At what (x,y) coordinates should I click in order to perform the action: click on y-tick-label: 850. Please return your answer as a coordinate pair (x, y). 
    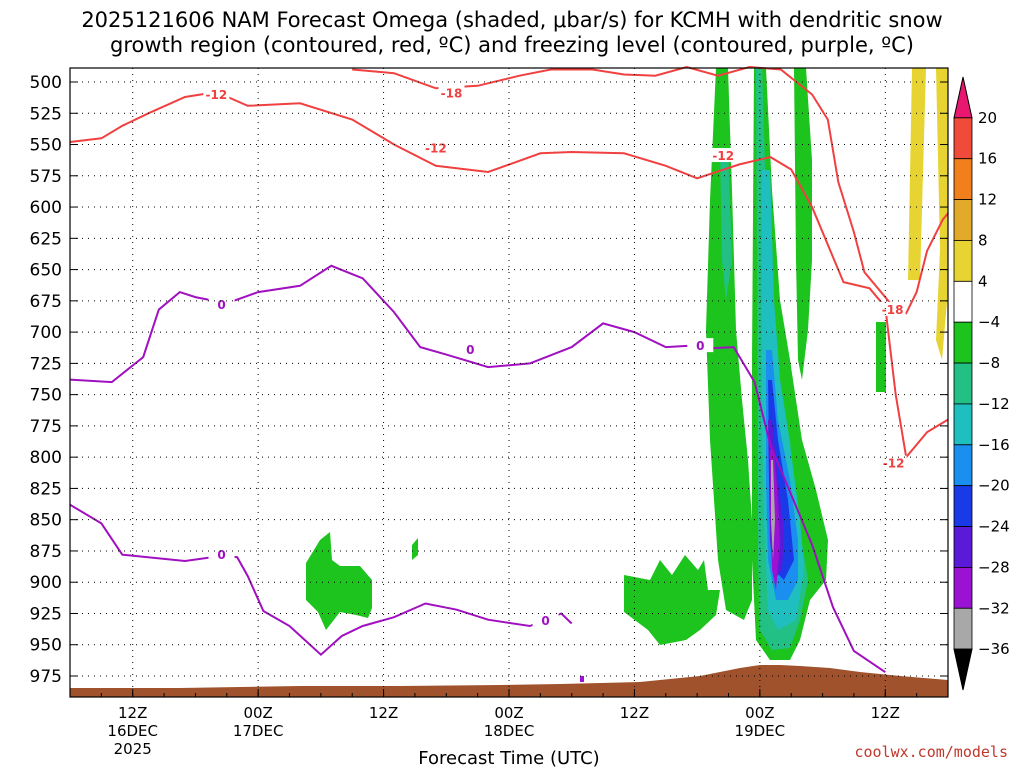
    Looking at the image, I should click on (46, 521).